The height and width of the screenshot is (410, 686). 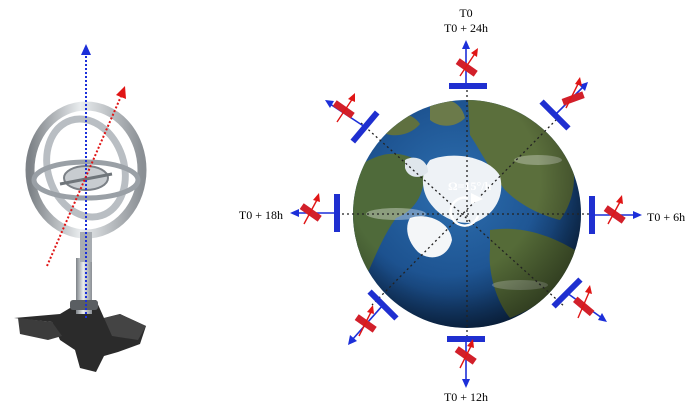 What do you see at coordinates (468, 64) in the screenshot?
I see `gyro-marker-top` at bounding box center [468, 64].